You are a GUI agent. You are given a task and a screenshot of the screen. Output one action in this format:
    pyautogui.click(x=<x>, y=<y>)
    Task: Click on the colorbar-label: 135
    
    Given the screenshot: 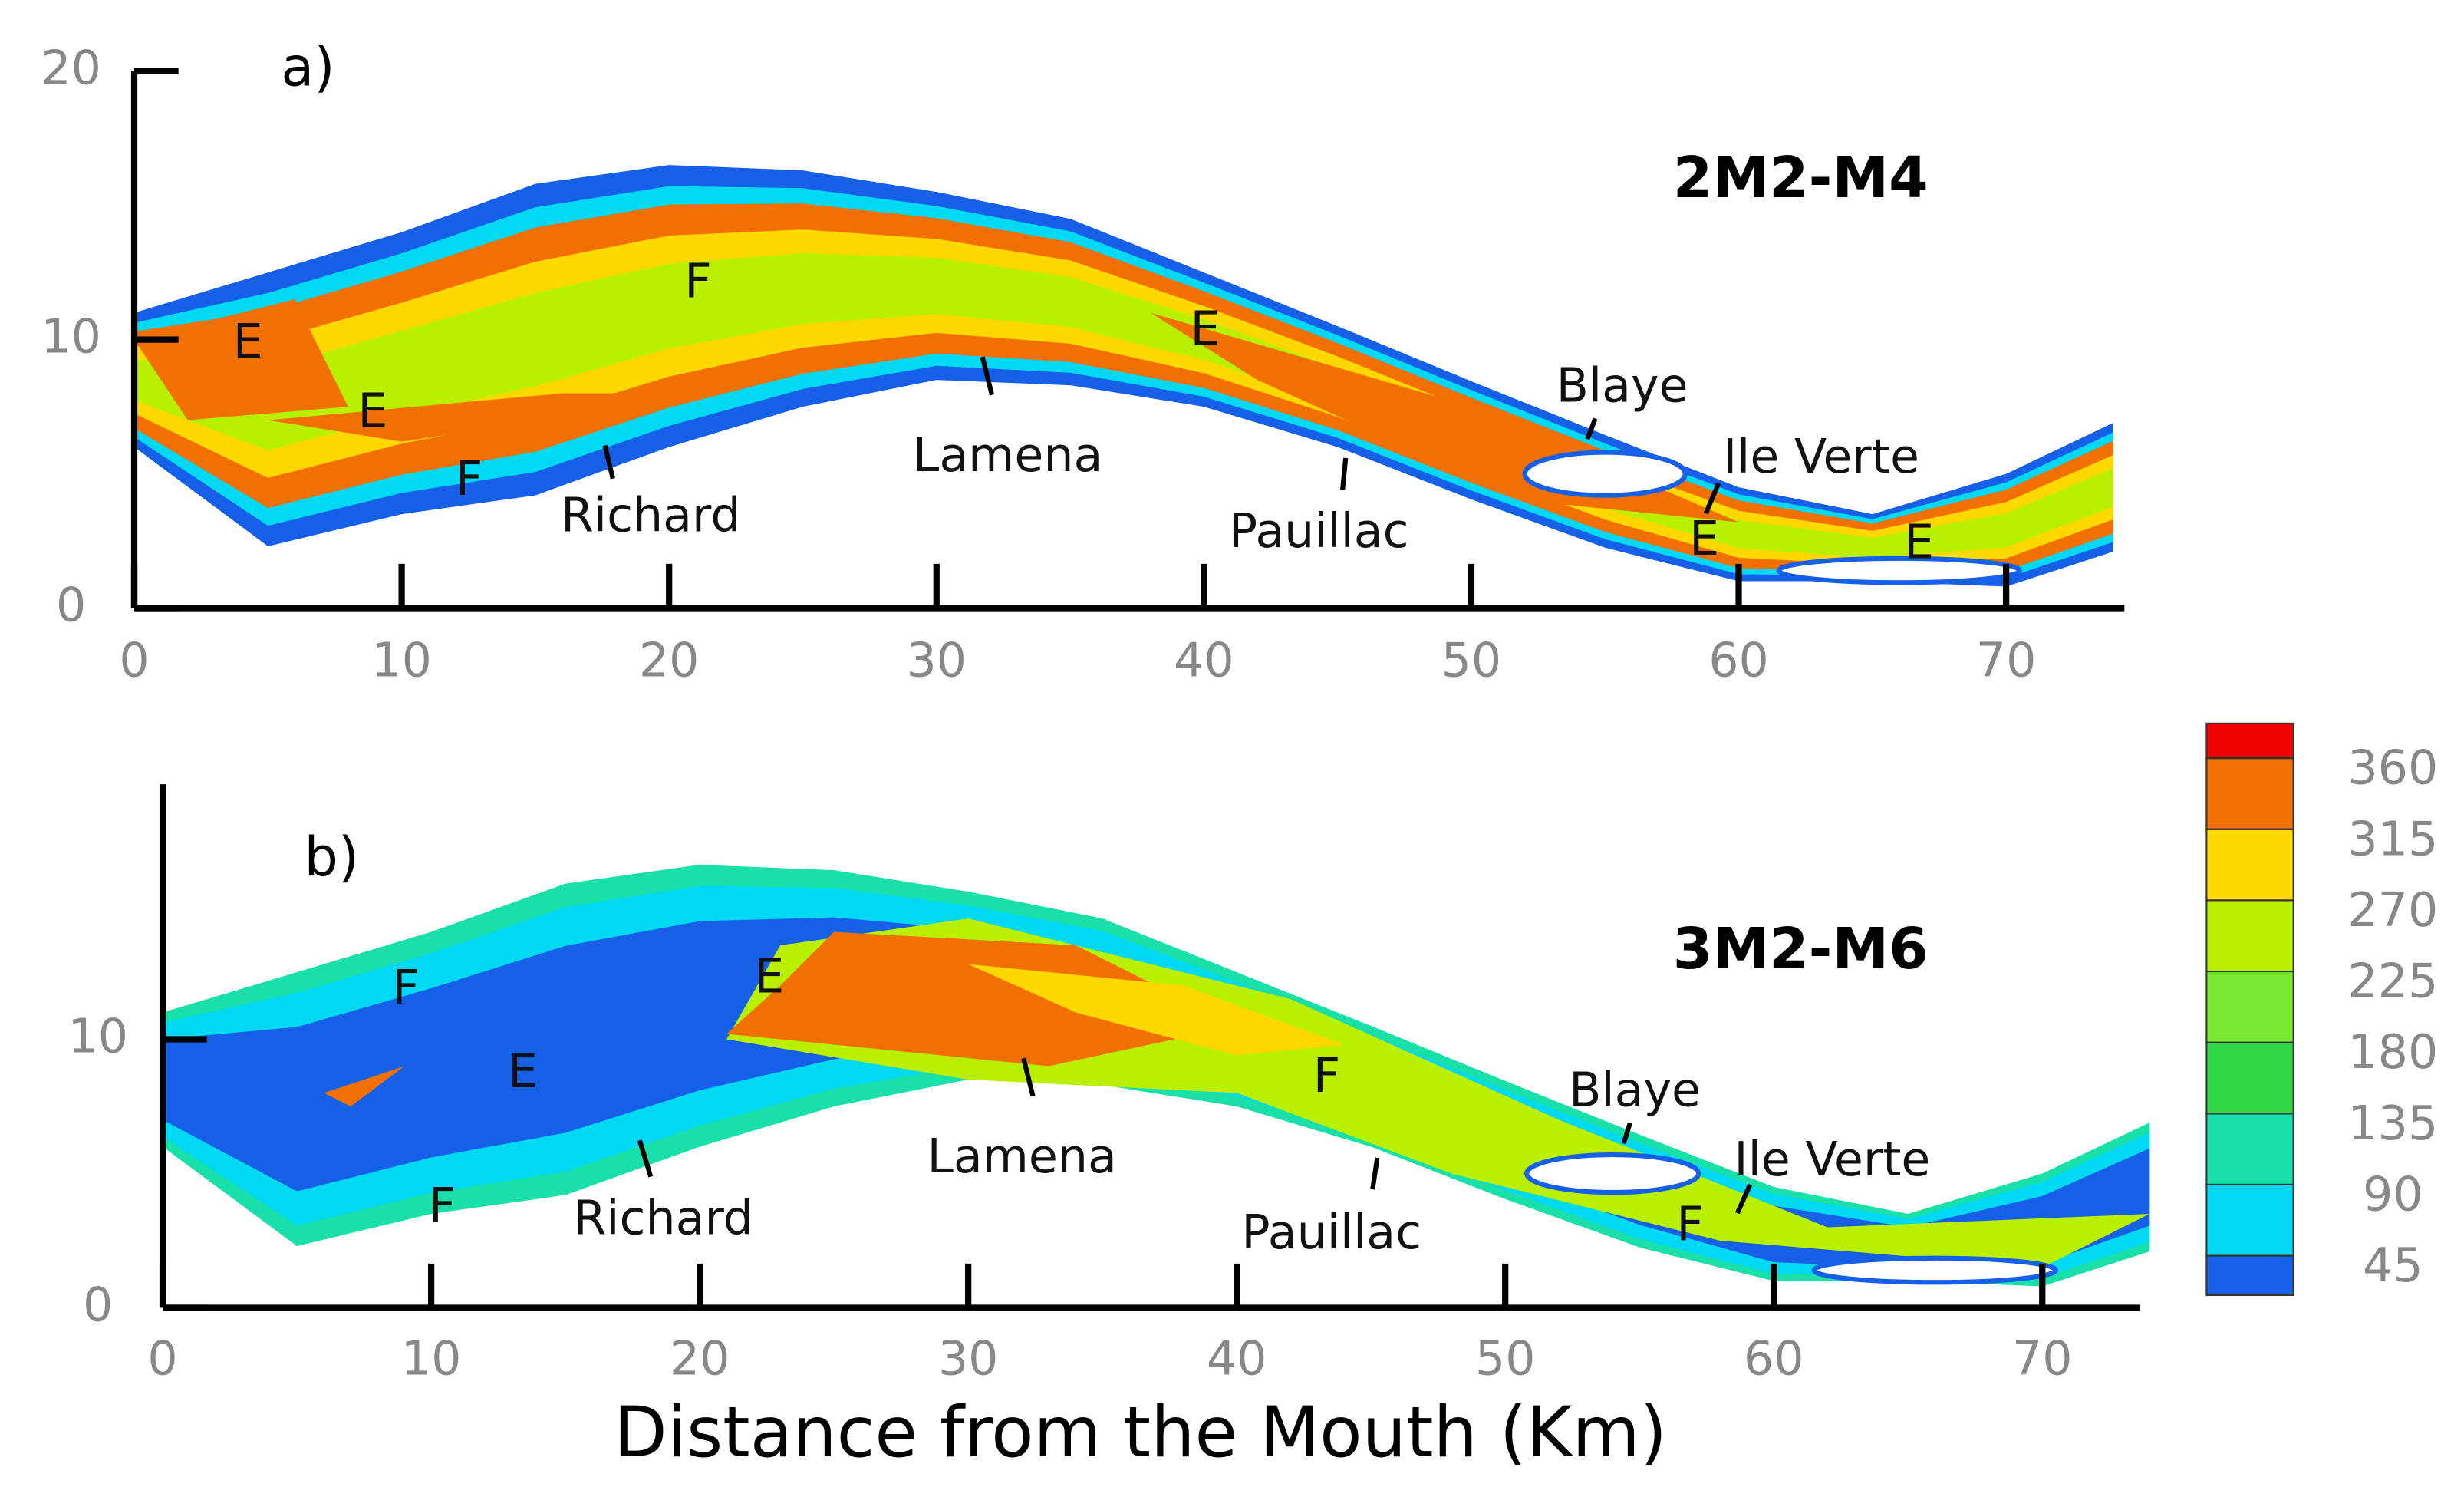 What is the action you would take?
    pyautogui.click(x=2392, y=1123)
    